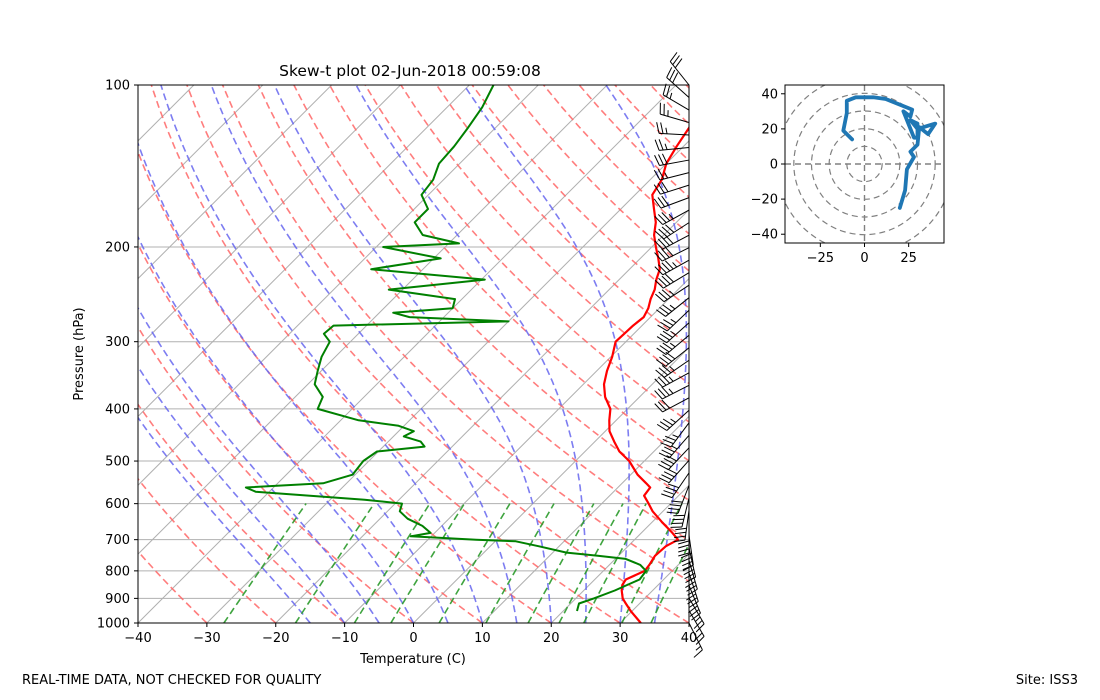 This screenshot has width=1100, height=700. Describe the element at coordinates (764, 235) in the screenshot. I see `hodo-y-tick-label: −40` at that location.